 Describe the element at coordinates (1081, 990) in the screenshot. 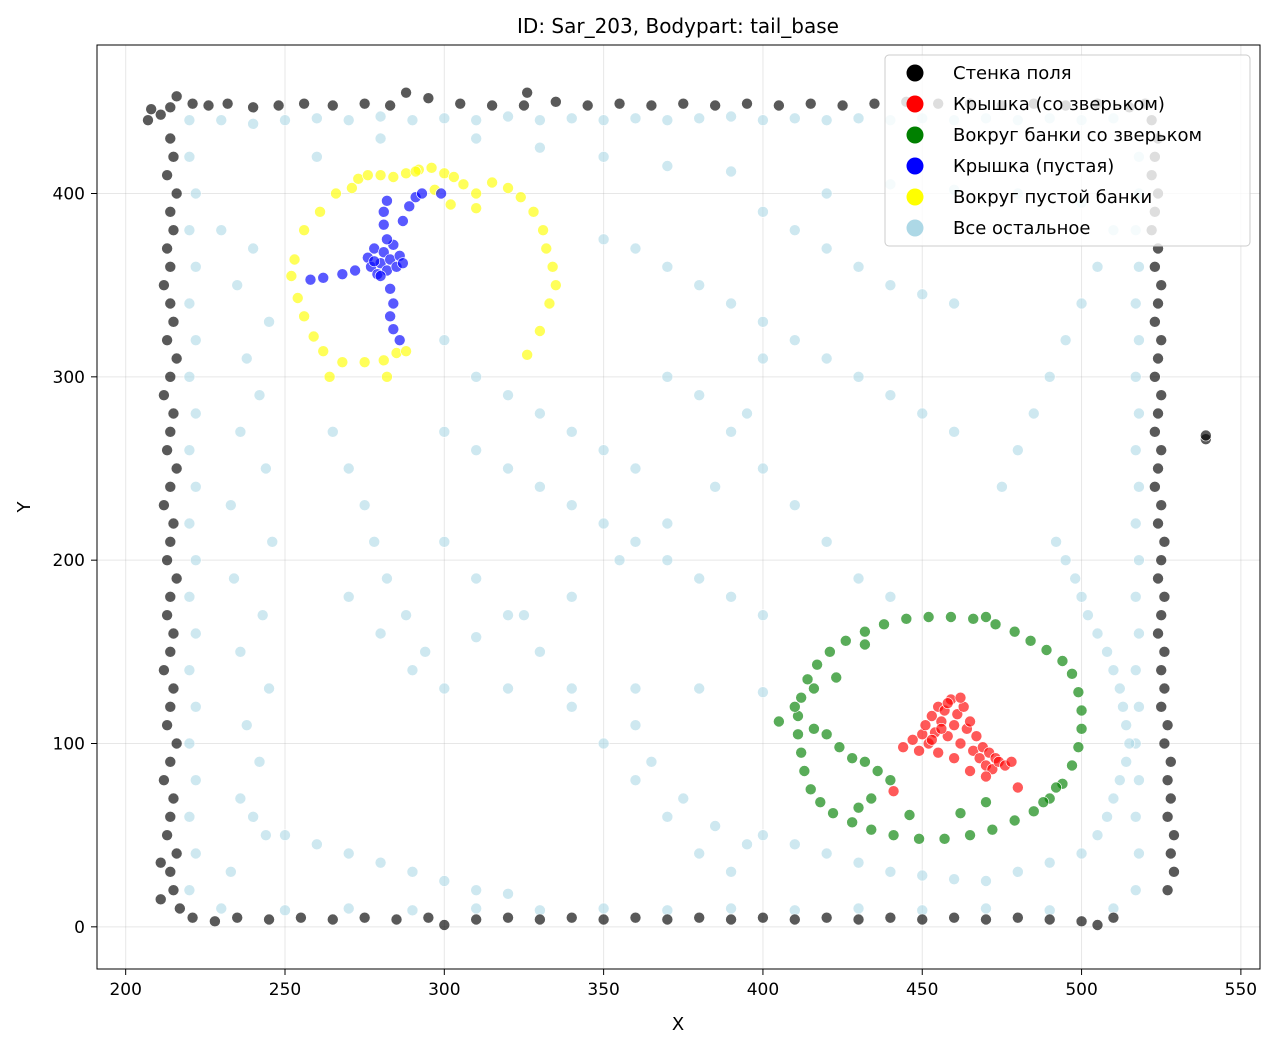

I see `x-tick-label: 500` at that location.